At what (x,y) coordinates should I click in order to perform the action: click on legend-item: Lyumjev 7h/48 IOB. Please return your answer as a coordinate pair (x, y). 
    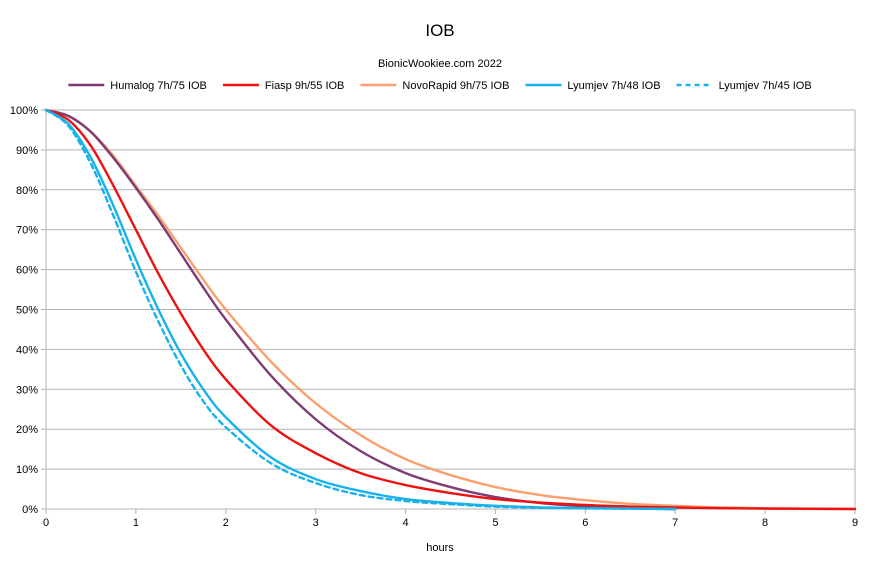
    Looking at the image, I should click on (593, 86).